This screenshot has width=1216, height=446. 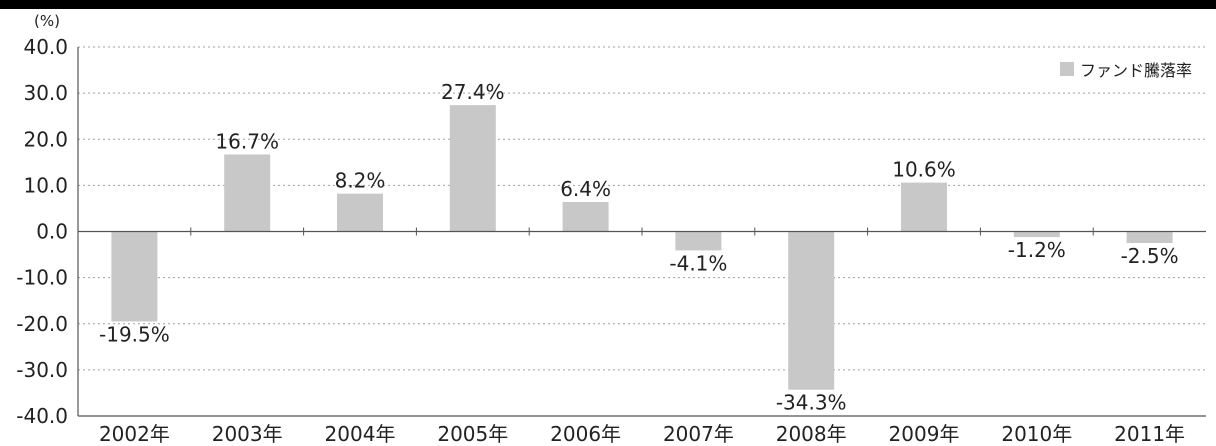 I want to click on data-label: 6.4%, so click(x=585, y=189).